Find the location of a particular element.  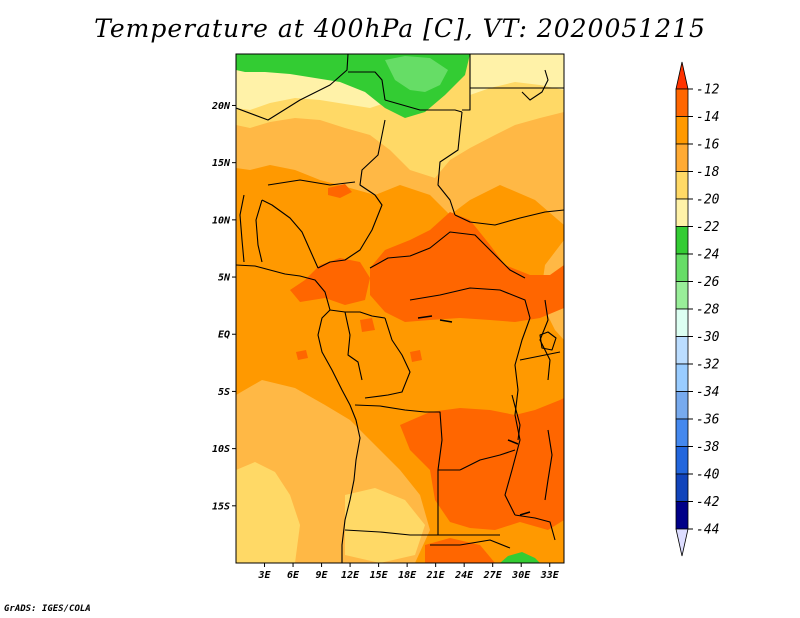

colorbar-bottom-arrow is located at coordinates (682, 542).